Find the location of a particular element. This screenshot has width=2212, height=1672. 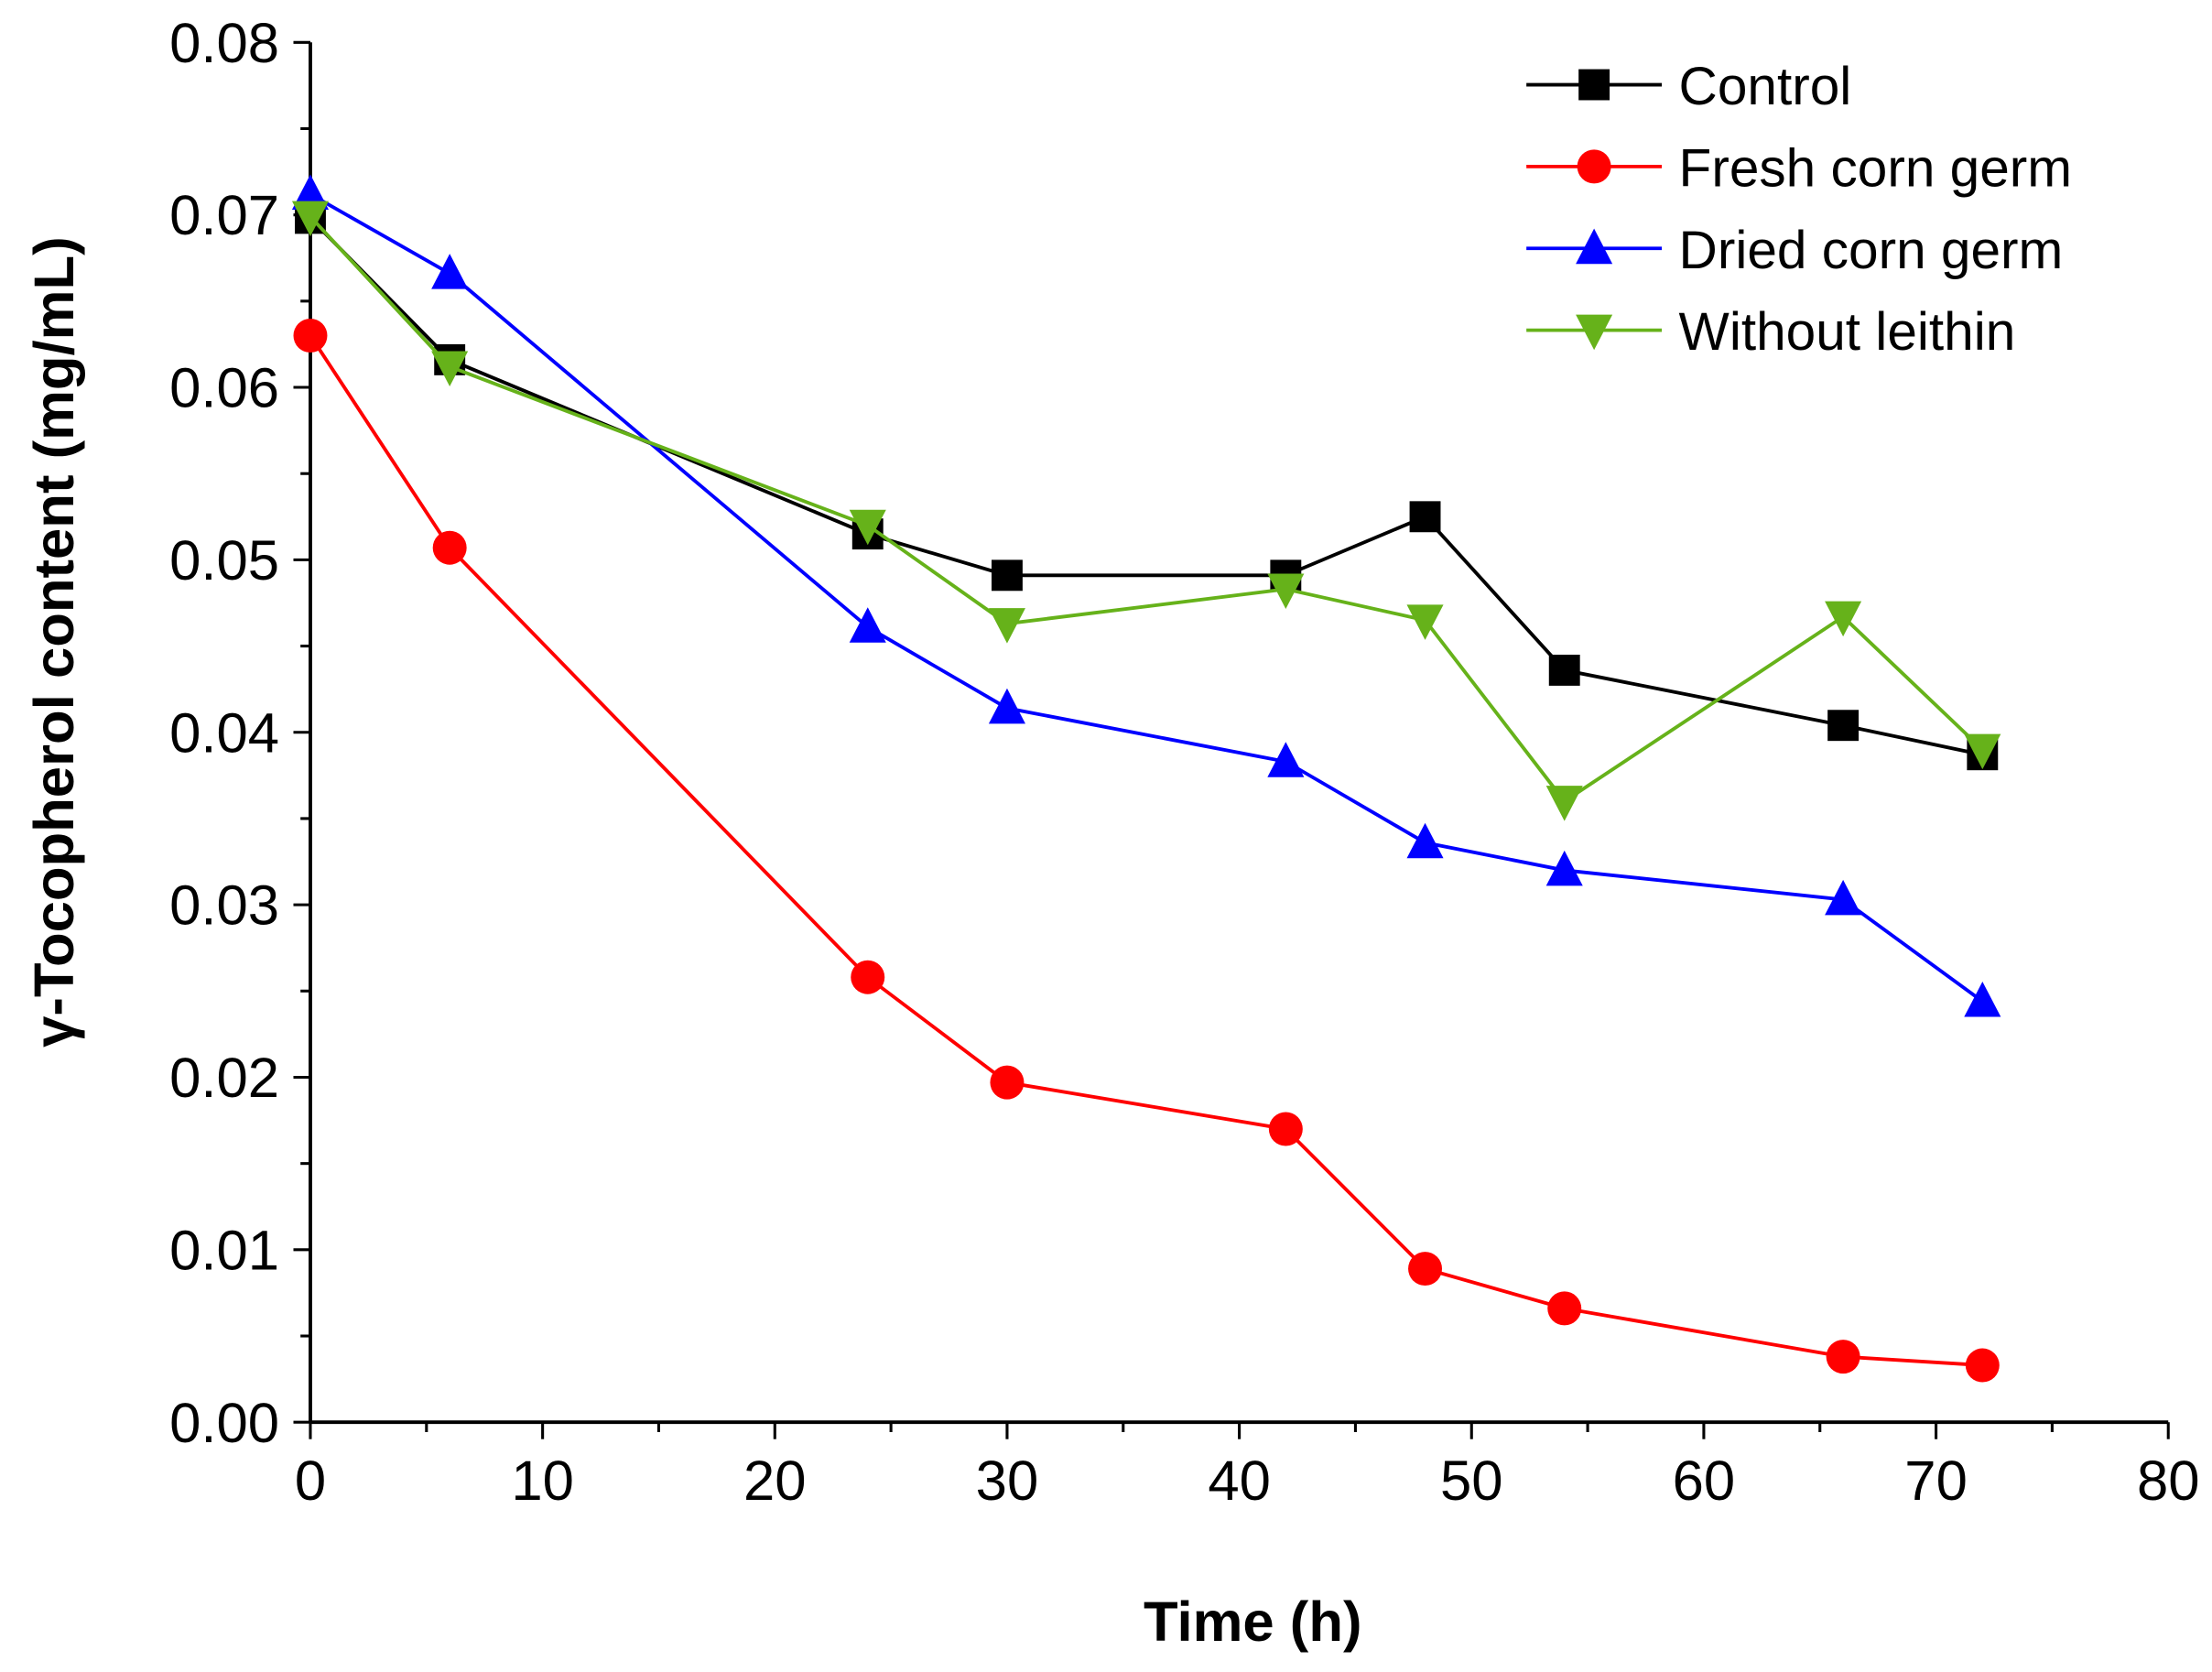

legend-label: Fresh corn germ is located at coordinates (1875, 168).